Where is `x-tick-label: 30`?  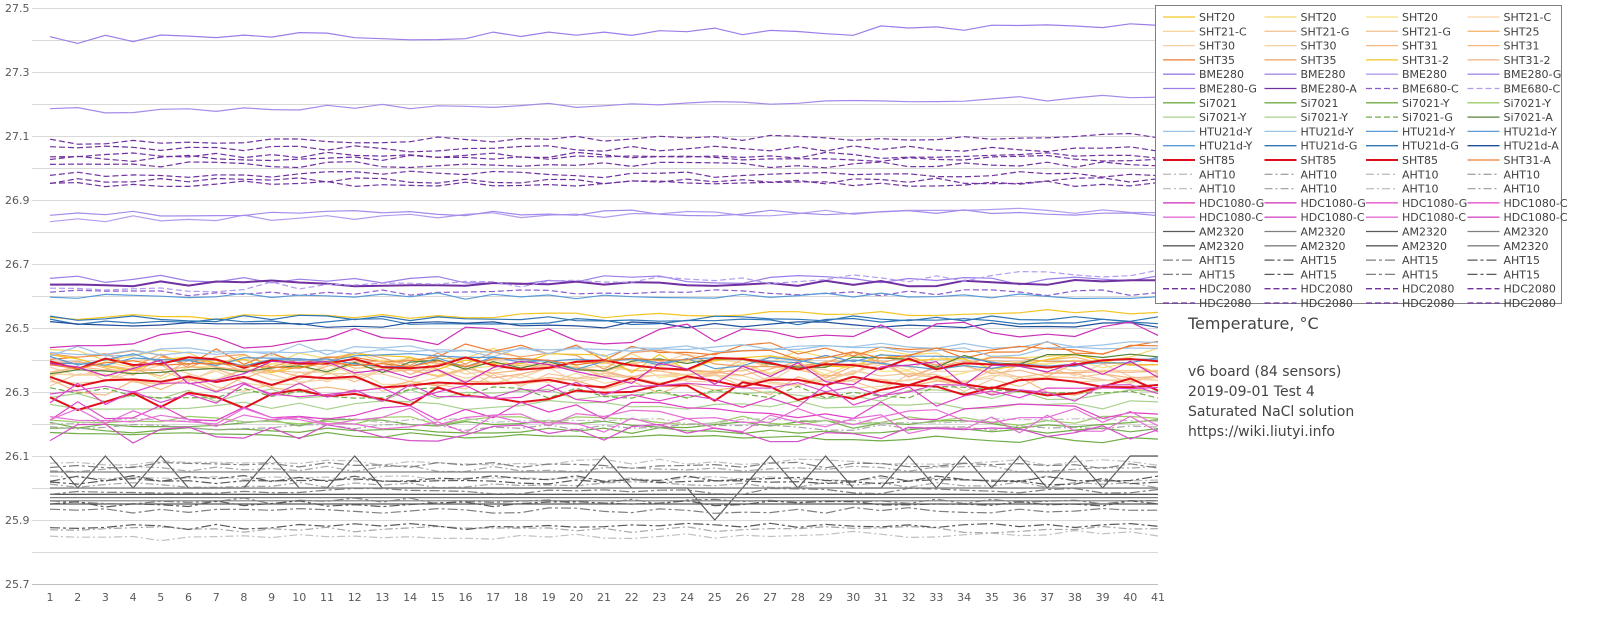
x-tick-label: 30 is located at coordinates (853, 597).